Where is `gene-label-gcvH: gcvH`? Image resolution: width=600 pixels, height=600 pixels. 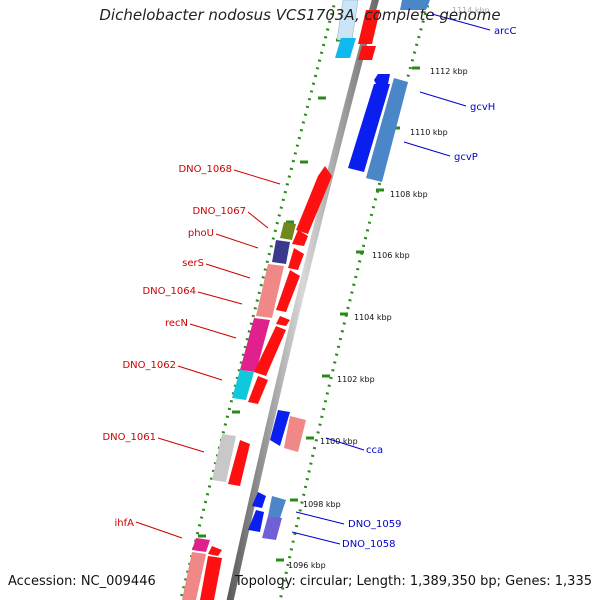 gene-label-gcvH: gcvH is located at coordinates (482, 107).